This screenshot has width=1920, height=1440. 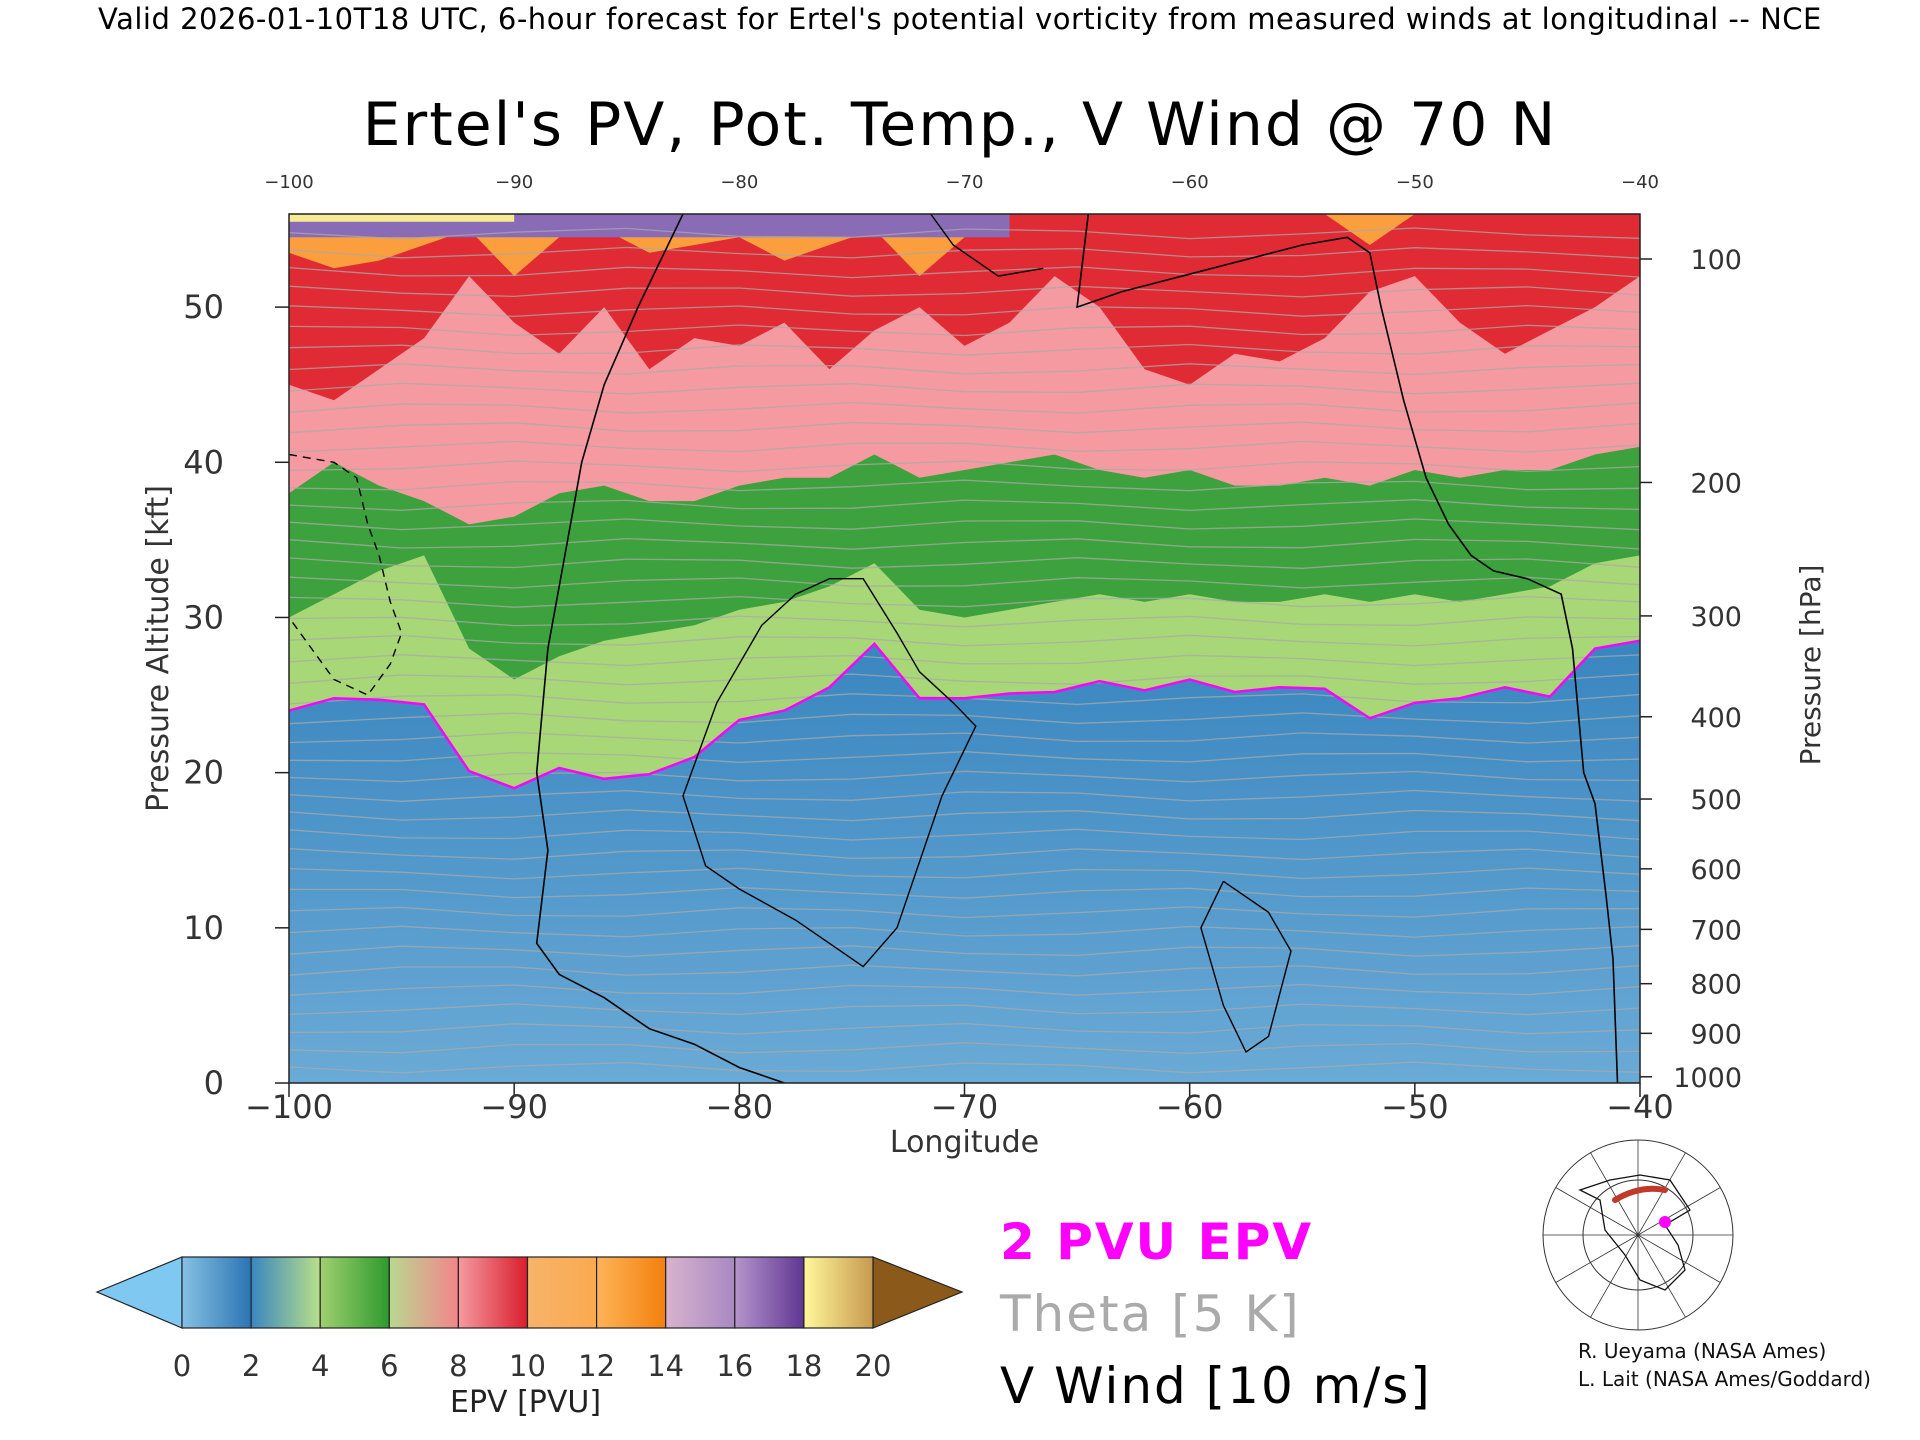 I want to click on pressure-tick-label: 800, so click(x=1716, y=985).